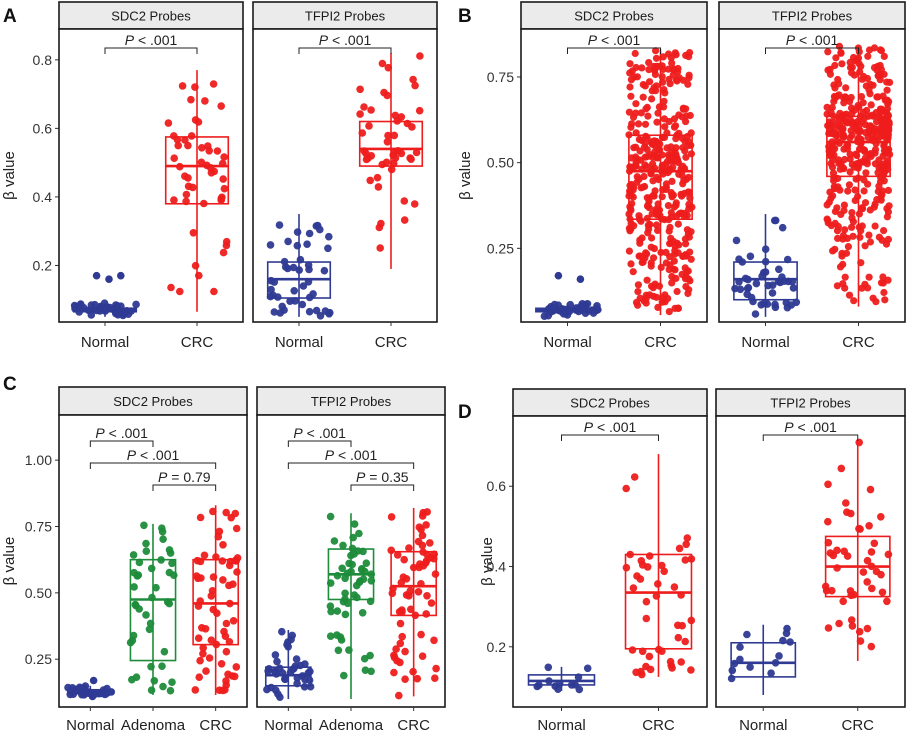 The width and height of the screenshot is (913, 736). Describe the element at coordinates (351, 725) in the screenshot. I see `x-tick-label: Adenoma` at that location.